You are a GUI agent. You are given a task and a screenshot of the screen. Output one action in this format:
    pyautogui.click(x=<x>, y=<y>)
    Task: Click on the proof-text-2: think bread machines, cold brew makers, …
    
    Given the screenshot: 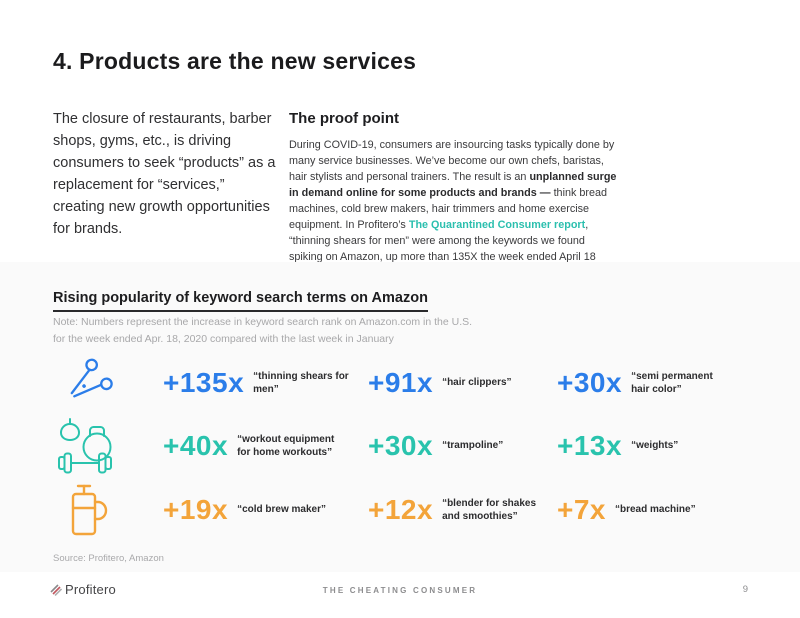 What is the action you would take?
    pyautogui.click(x=448, y=208)
    